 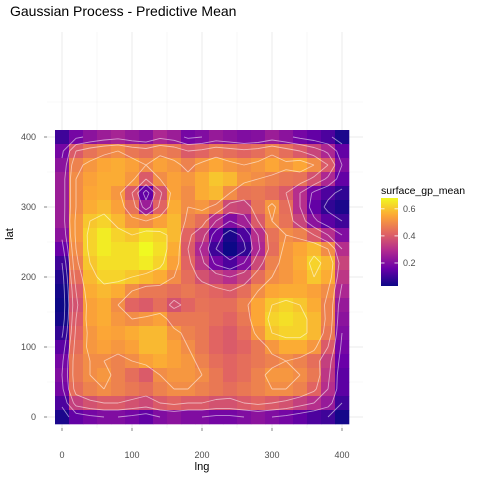 I want to click on heatmap-cell-r3-c16, so click(x=286, y=179).